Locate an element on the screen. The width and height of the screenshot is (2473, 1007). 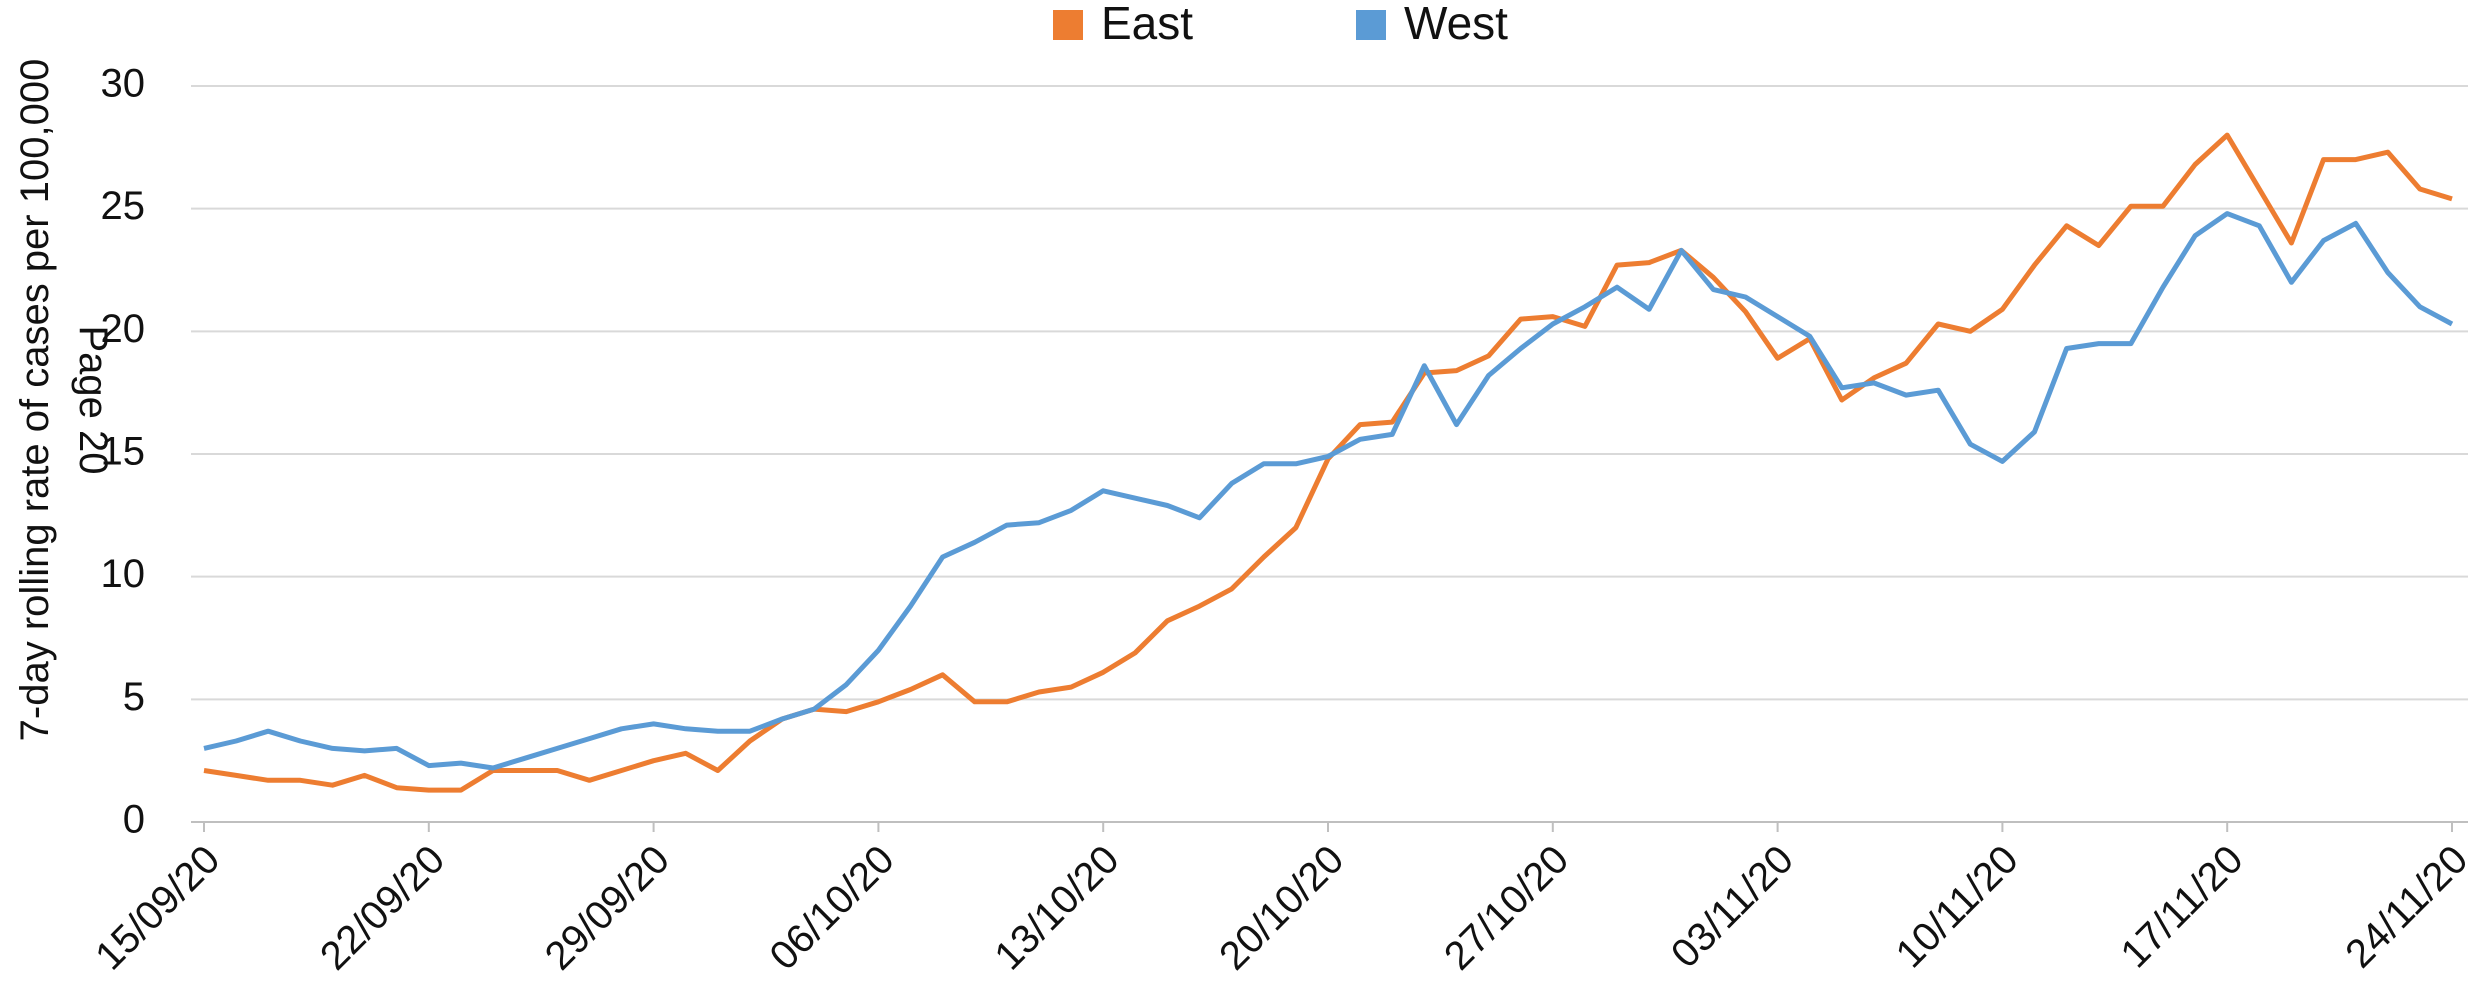
page-annotation: Page 20 is located at coordinates (93, 399).